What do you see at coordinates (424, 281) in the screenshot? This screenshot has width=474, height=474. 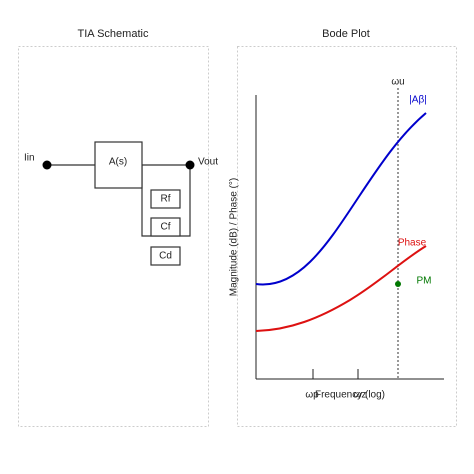 I see `margin-label: PM` at bounding box center [424, 281].